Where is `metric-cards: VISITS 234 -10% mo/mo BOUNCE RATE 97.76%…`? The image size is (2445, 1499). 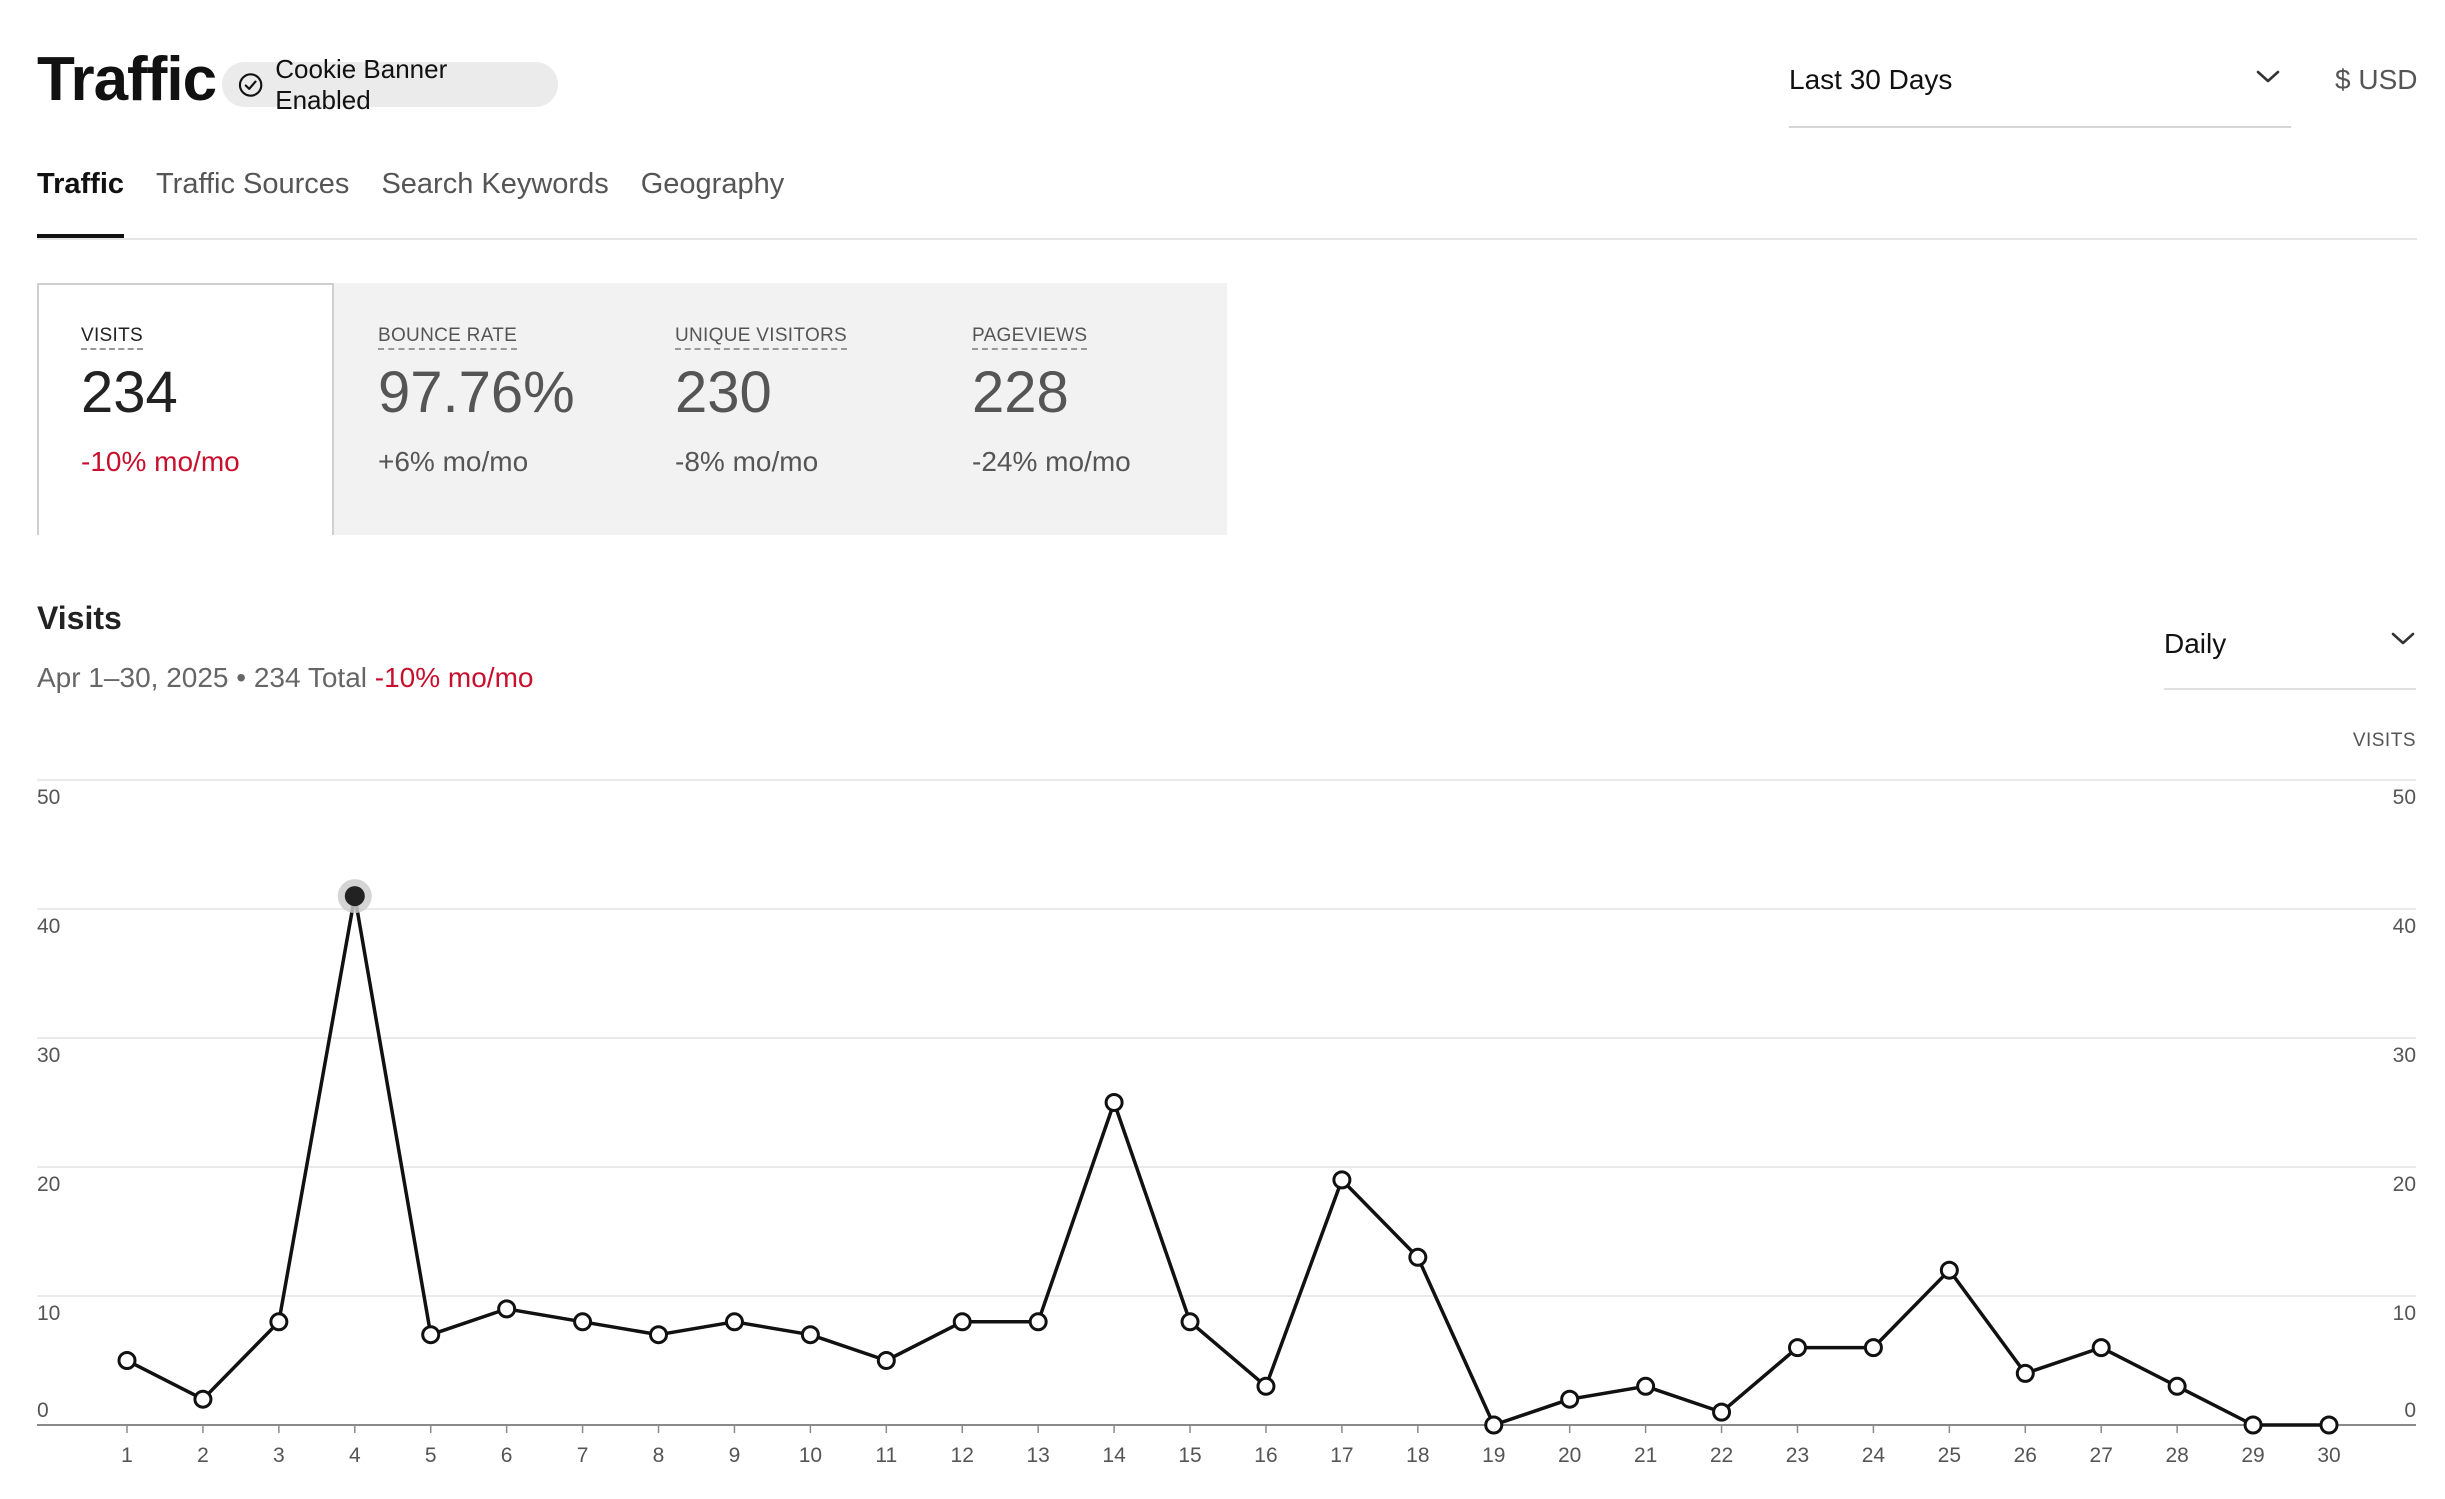
metric-cards: VISITS 234 -10% mo/mo BOUNCE RATE 97.76%… is located at coordinates (632, 409).